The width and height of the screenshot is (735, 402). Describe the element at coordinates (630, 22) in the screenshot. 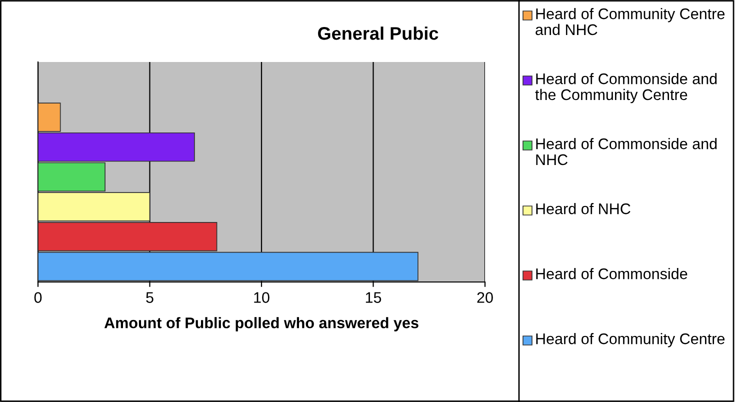

I see `legend-label: Heard of Community Centre and NHC` at that location.